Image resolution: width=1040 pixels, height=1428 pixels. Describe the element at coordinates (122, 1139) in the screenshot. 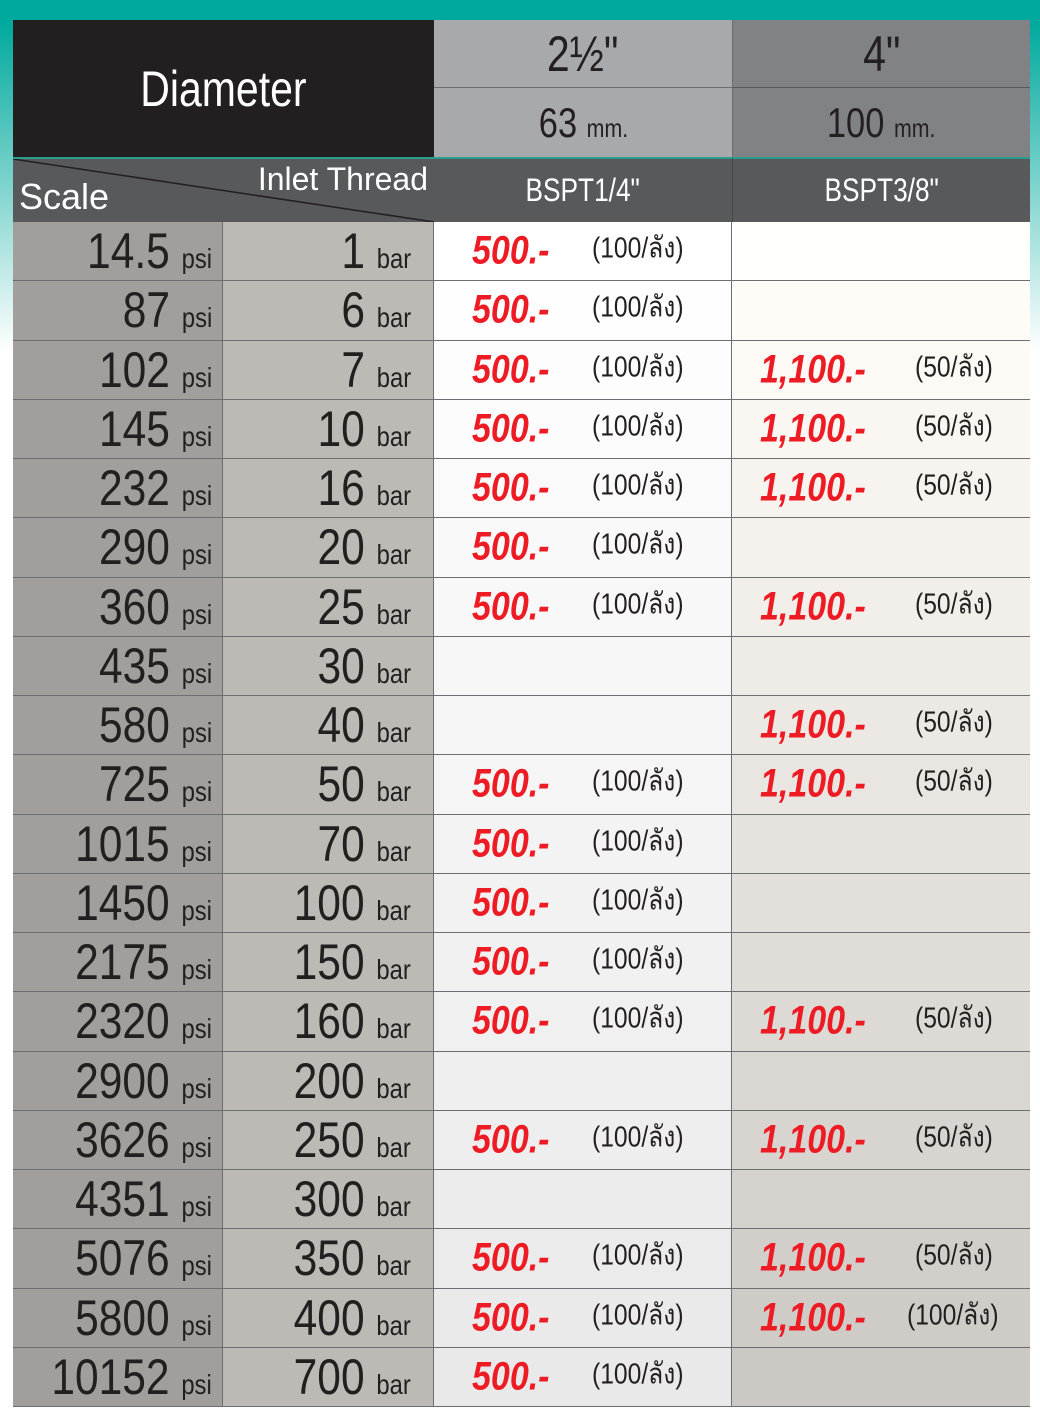

I see `psi-value: 3626` at that location.